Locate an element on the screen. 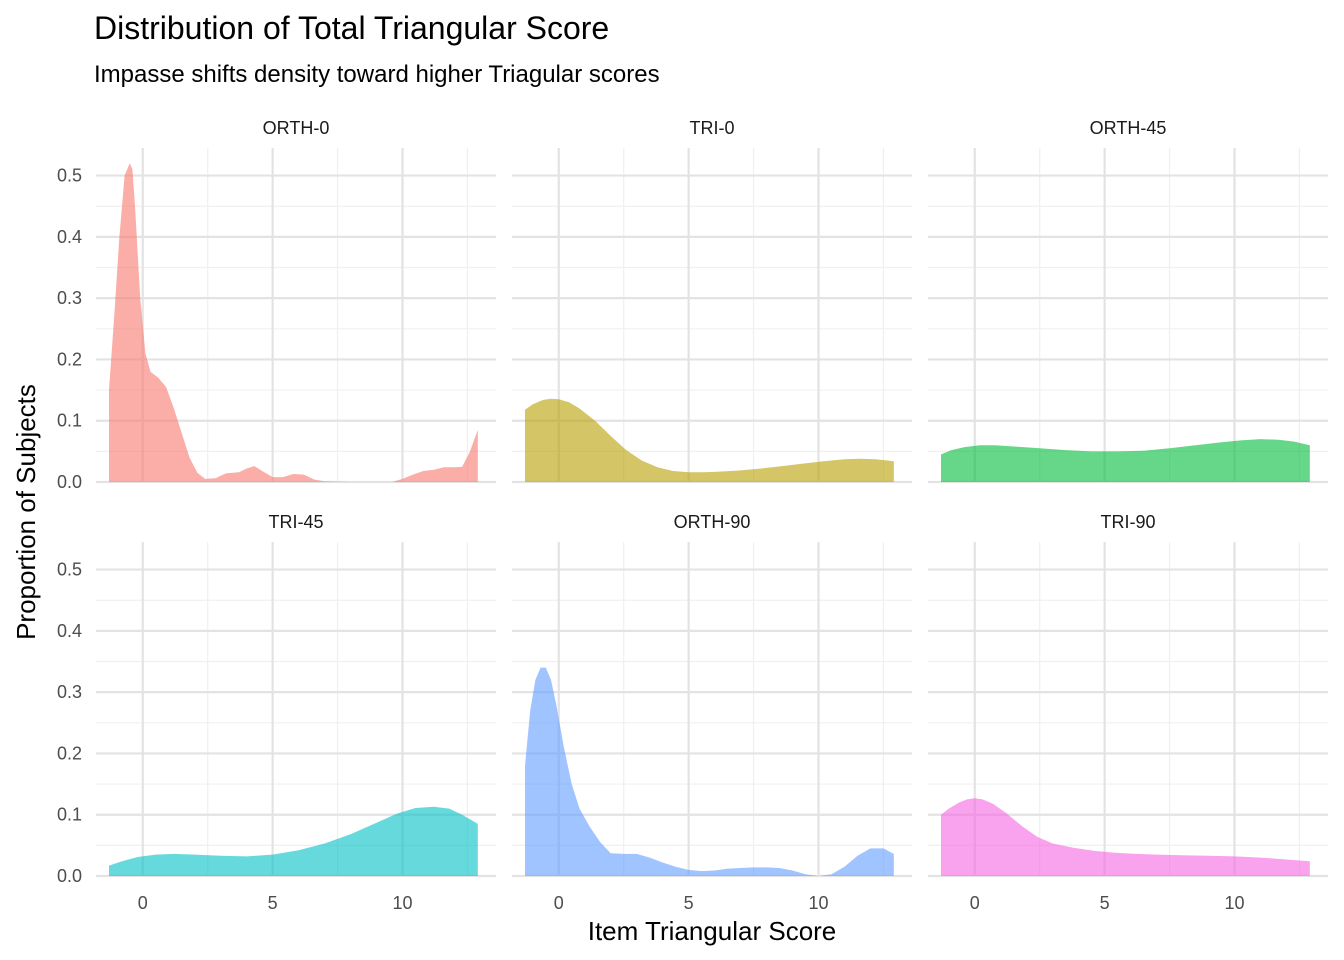 This screenshot has width=1344, height=960. facet-label: ORTH-0 is located at coordinates (296, 128).